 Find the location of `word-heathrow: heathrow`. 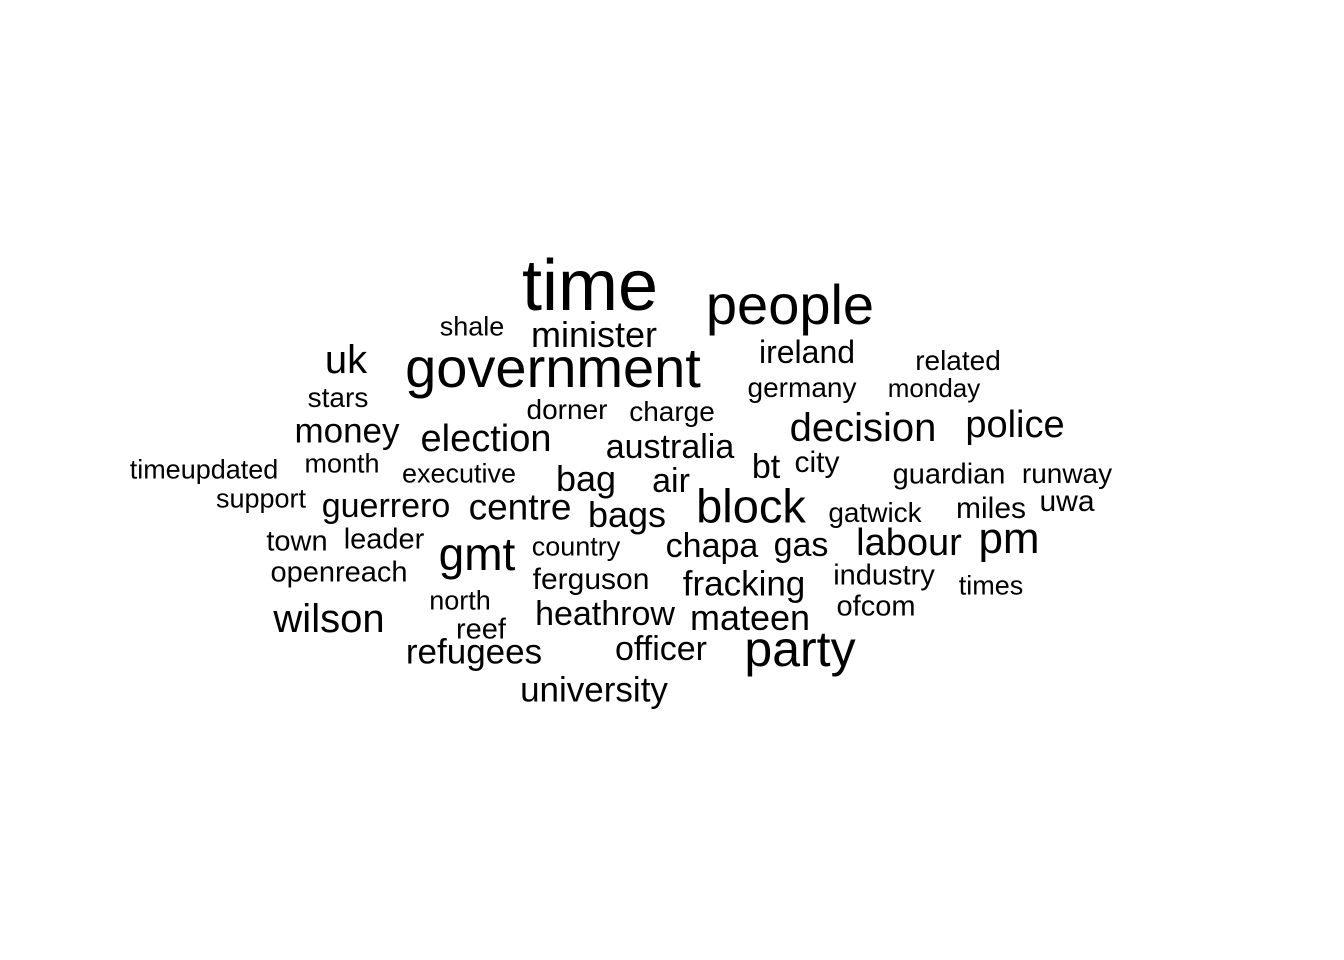

word-heathrow: heathrow is located at coordinates (605, 614).